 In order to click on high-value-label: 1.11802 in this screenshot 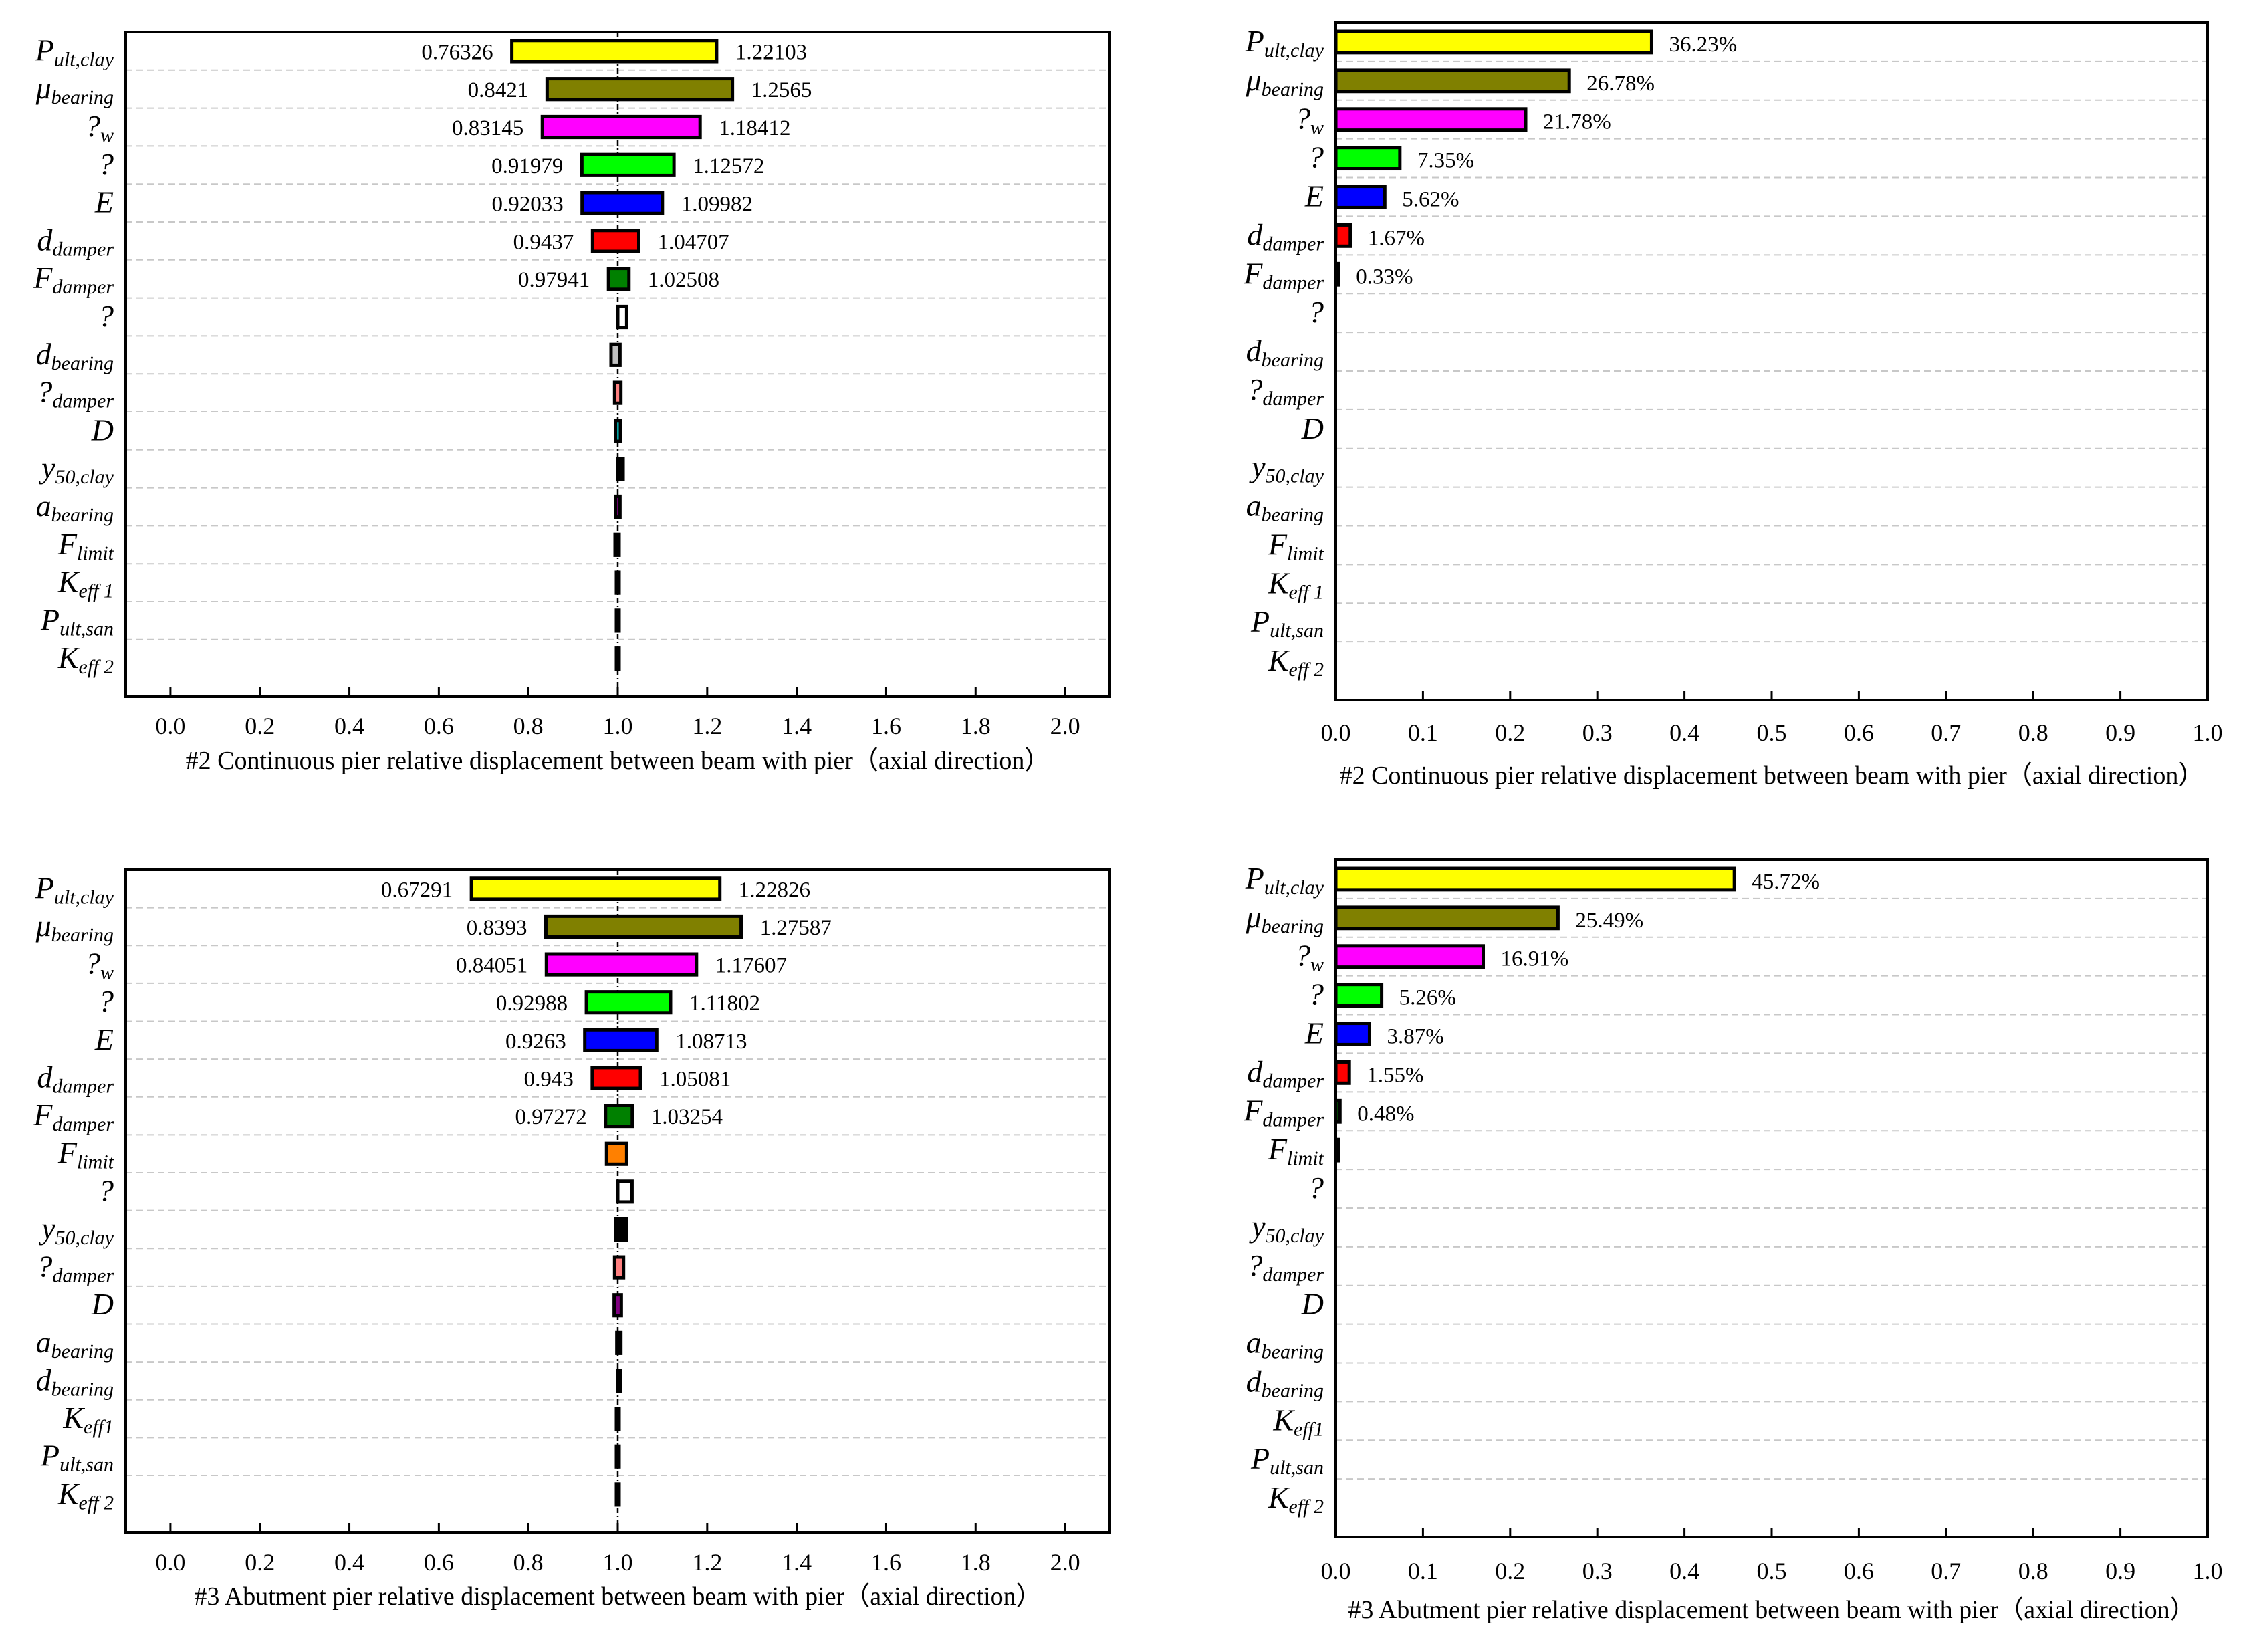, I will do `click(724, 1003)`.